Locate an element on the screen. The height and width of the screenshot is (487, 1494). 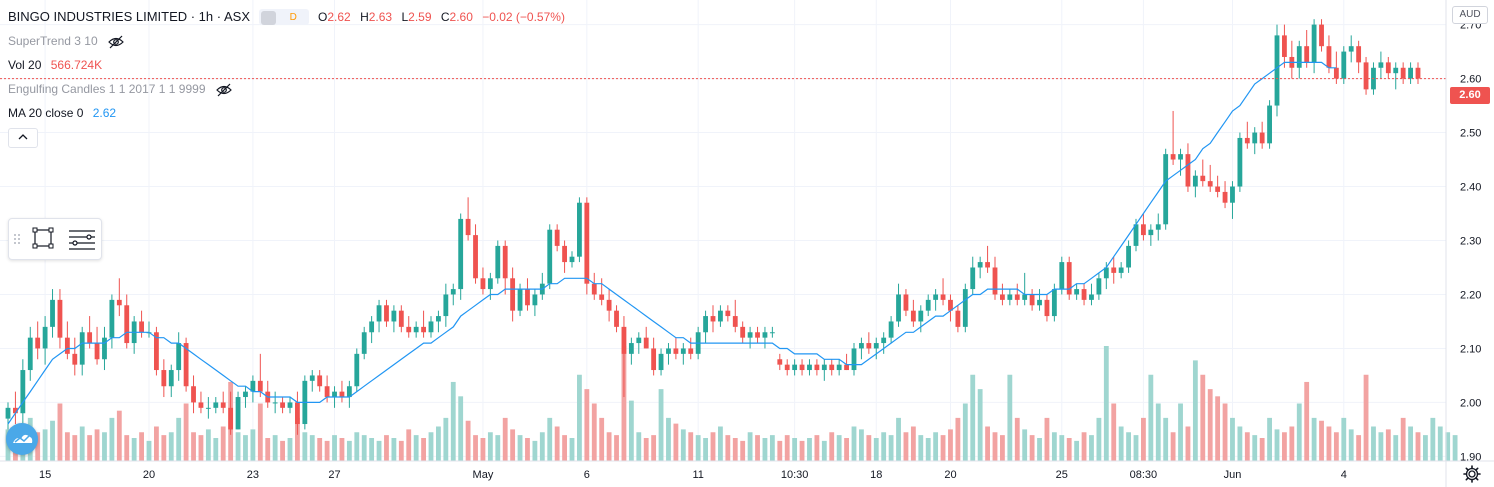
change-value: −0.02 (−0.57%) is located at coordinates (523, 17).